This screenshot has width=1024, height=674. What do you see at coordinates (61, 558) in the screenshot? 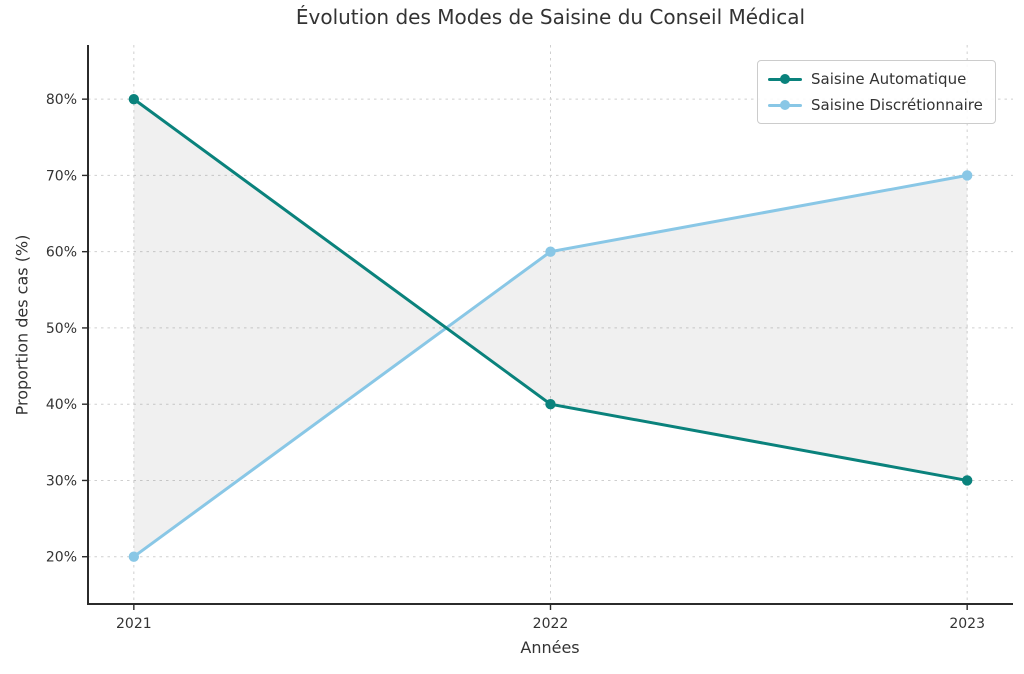
I see `svg-text: 20%` at bounding box center [61, 558].